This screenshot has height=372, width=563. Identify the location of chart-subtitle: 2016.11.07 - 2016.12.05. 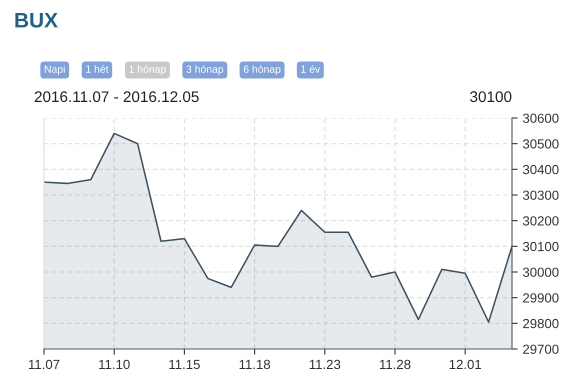
(116, 96).